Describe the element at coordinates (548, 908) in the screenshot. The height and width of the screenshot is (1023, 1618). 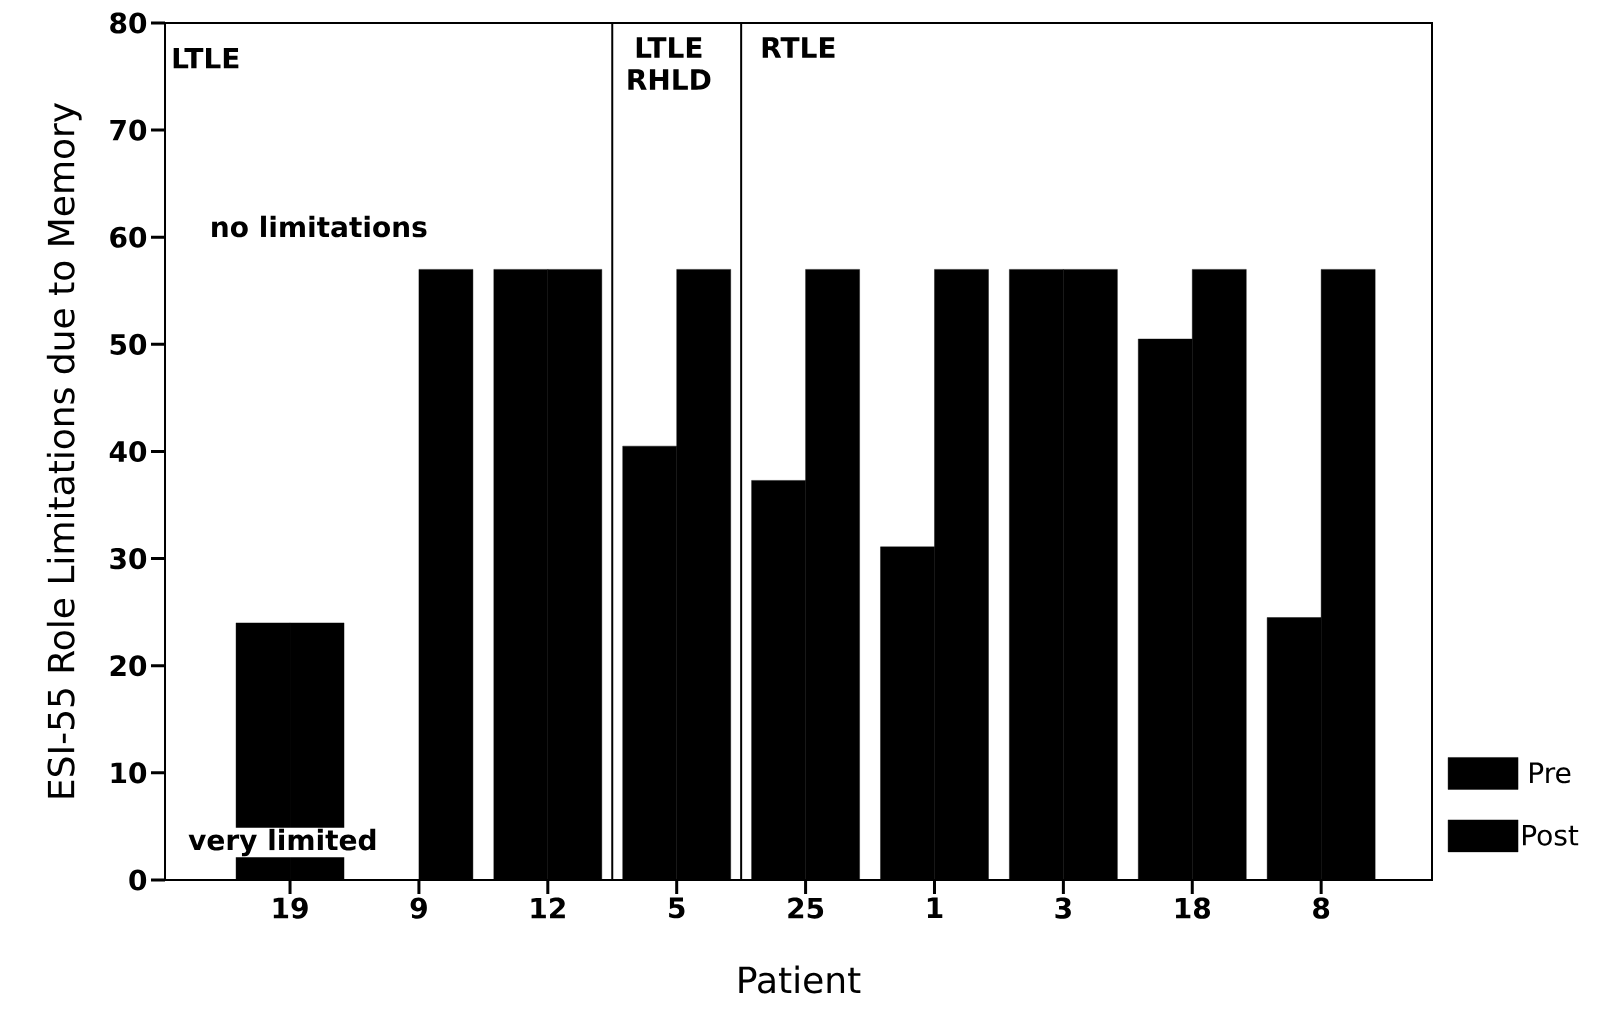
I see `x-tick-label: 12` at that location.